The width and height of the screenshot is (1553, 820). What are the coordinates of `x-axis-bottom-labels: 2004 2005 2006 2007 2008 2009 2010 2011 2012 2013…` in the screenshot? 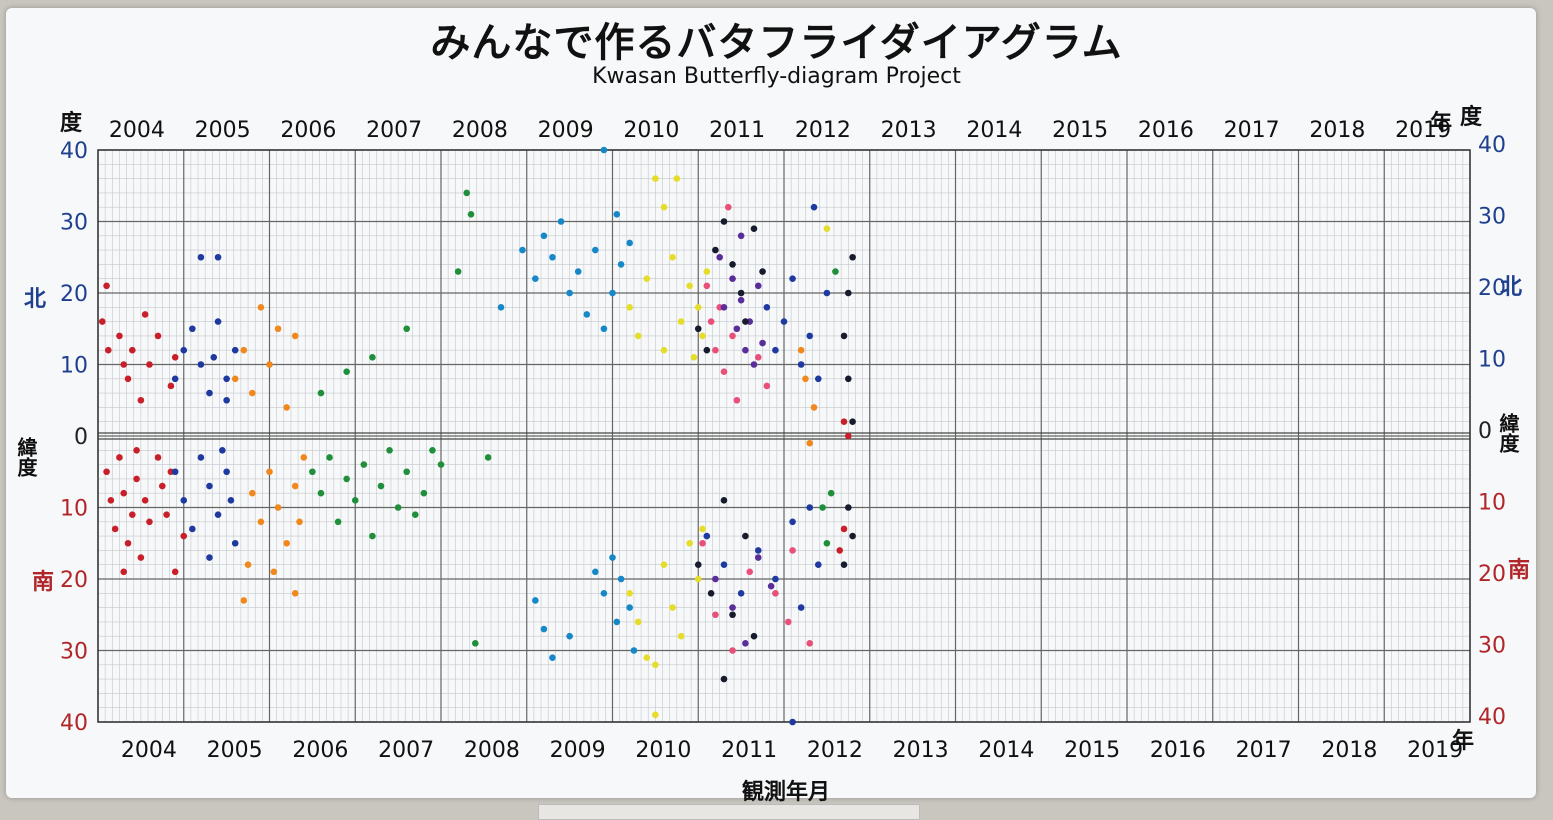 It's located at (792, 750).